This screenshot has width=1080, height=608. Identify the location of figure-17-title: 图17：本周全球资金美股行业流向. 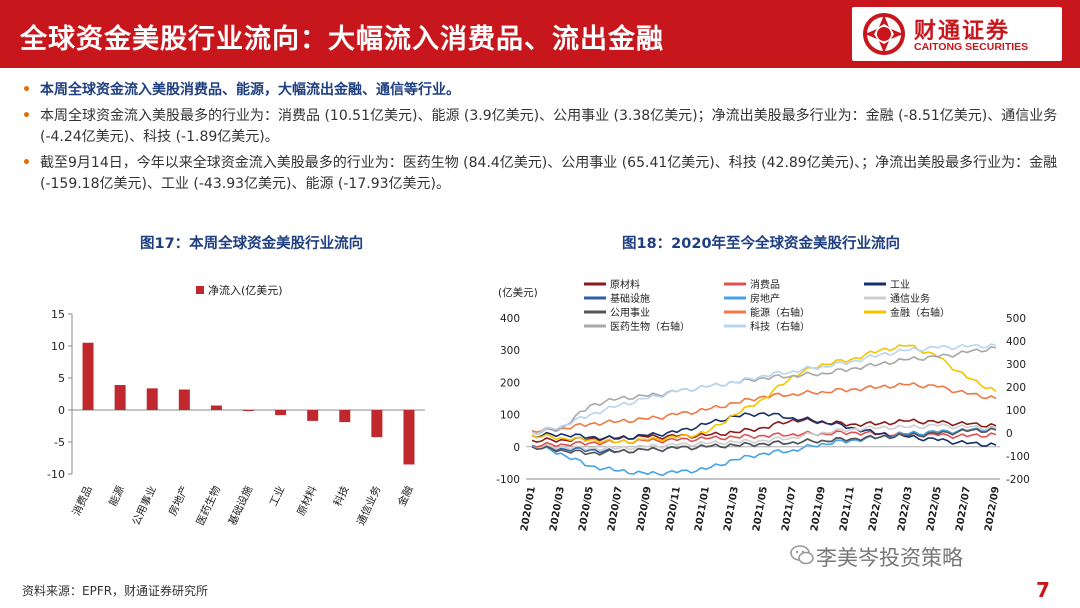
(252, 244).